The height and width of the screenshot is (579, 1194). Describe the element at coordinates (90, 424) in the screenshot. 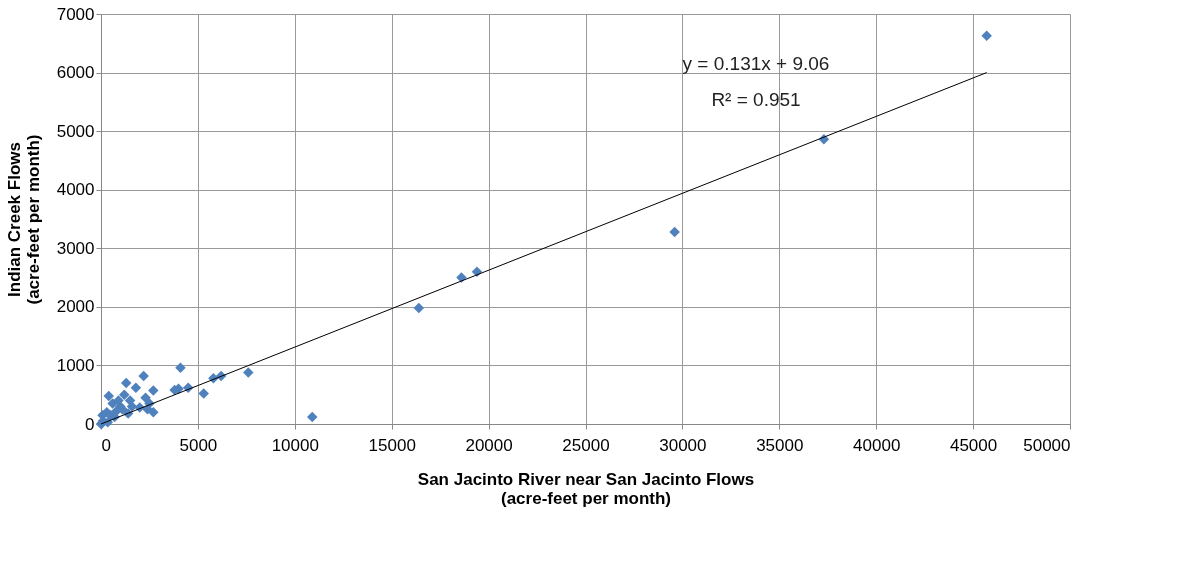

I see `y-tick-label: 0` at that location.